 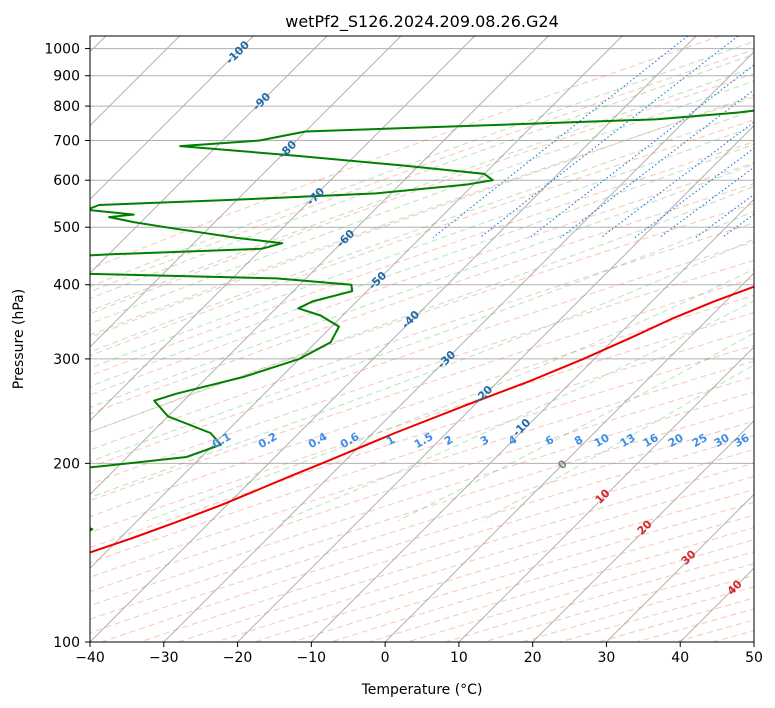 What do you see at coordinates (459, 658) in the screenshot?
I see `x-tick-label: 10` at bounding box center [459, 658].